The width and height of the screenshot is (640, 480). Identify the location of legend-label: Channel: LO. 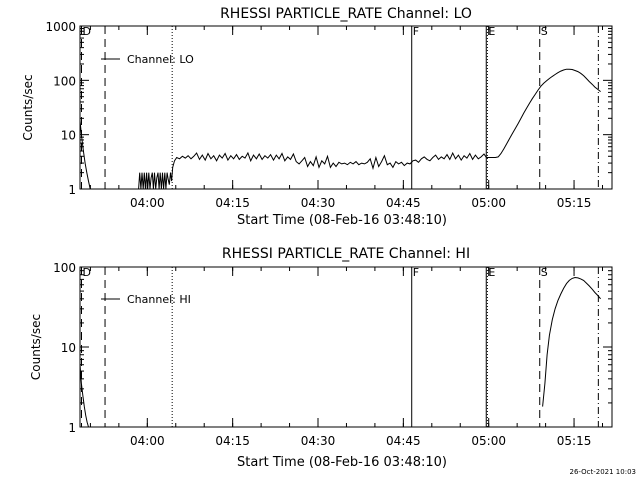
(160, 59).